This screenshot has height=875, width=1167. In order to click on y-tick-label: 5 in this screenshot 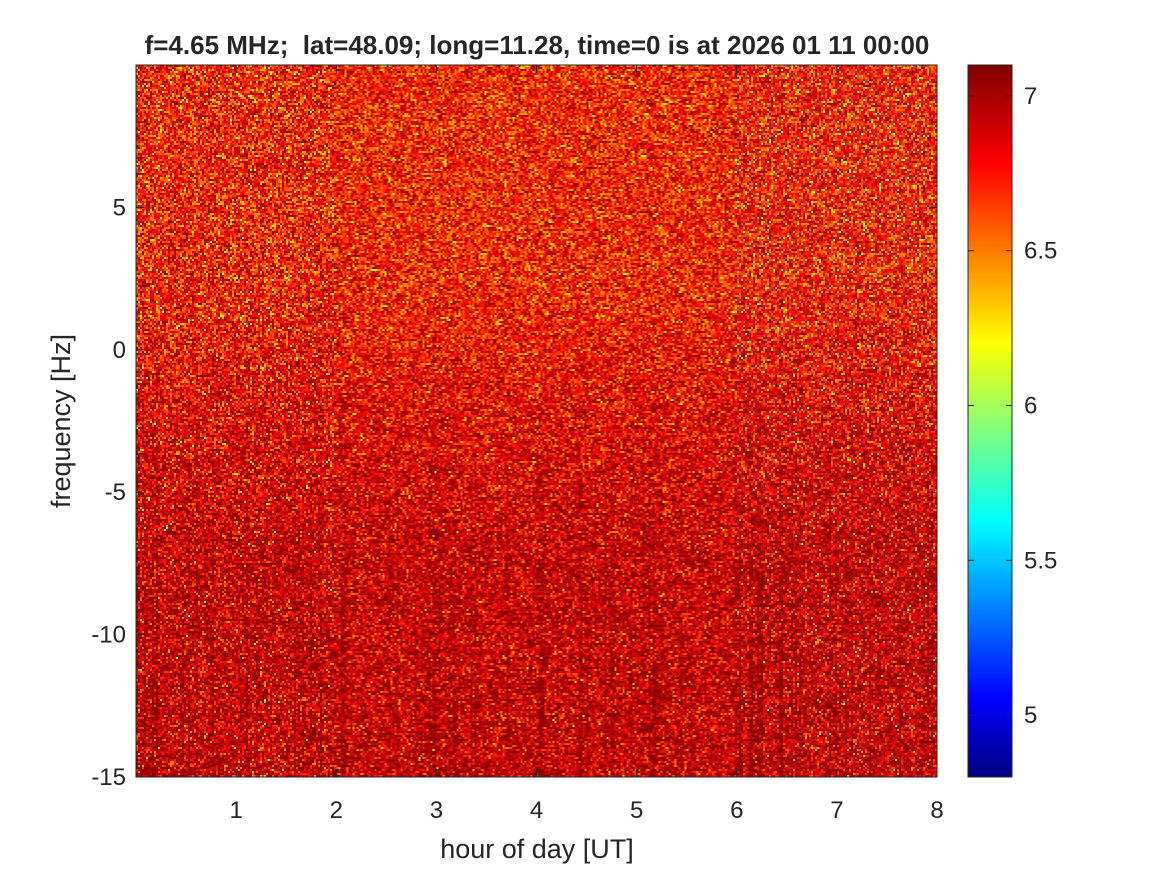, I will do `click(119, 207)`.